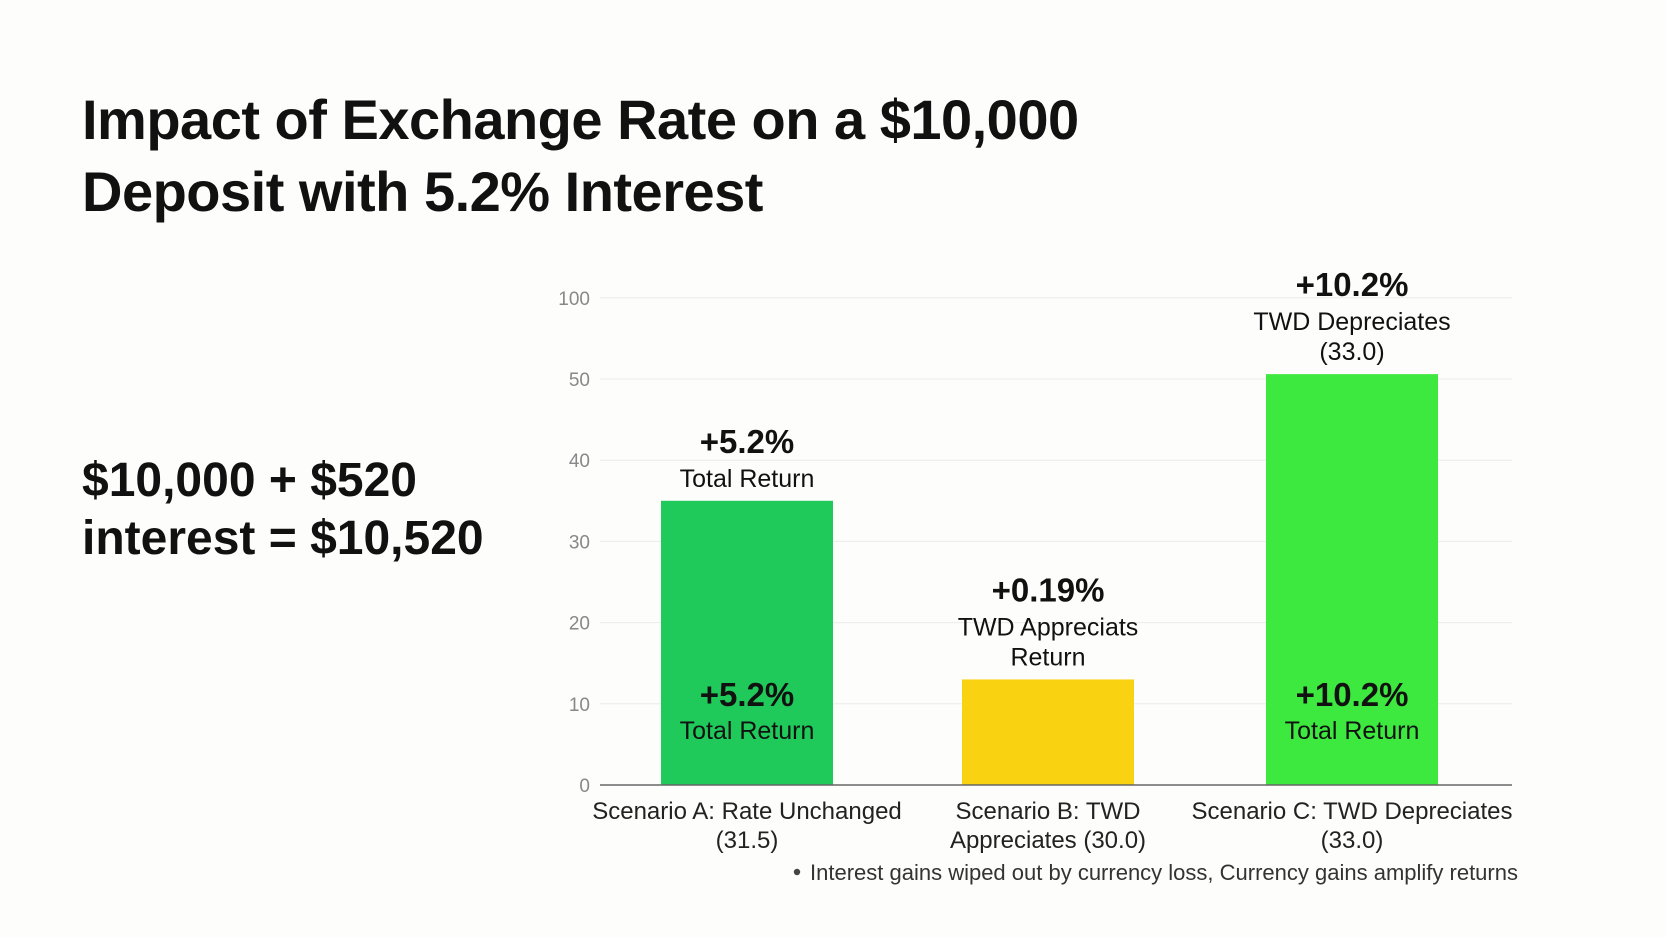 Image resolution: width=1666 pixels, height=937 pixels. What do you see at coordinates (1048, 627) in the screenshot?
I see `bar-top-sub-label: TWD Appreciats` at bounding box center [1048, 627].